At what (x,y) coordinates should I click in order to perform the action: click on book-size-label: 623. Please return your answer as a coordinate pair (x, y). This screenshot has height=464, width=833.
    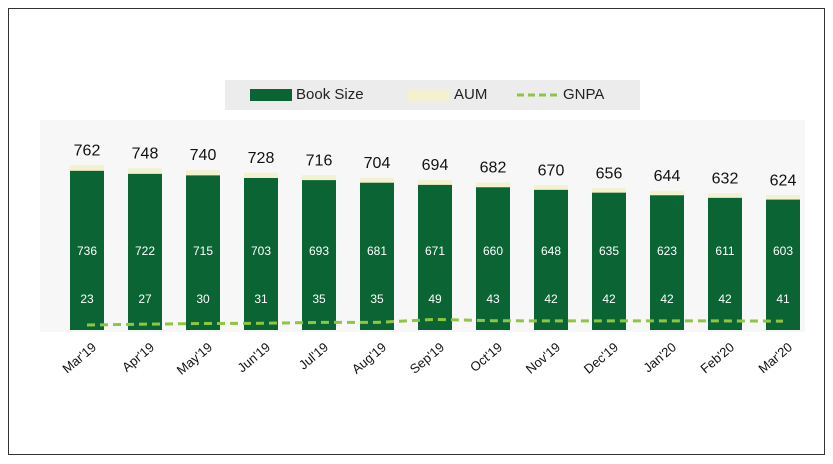
    Looking at the image, I should click on (667, 251).